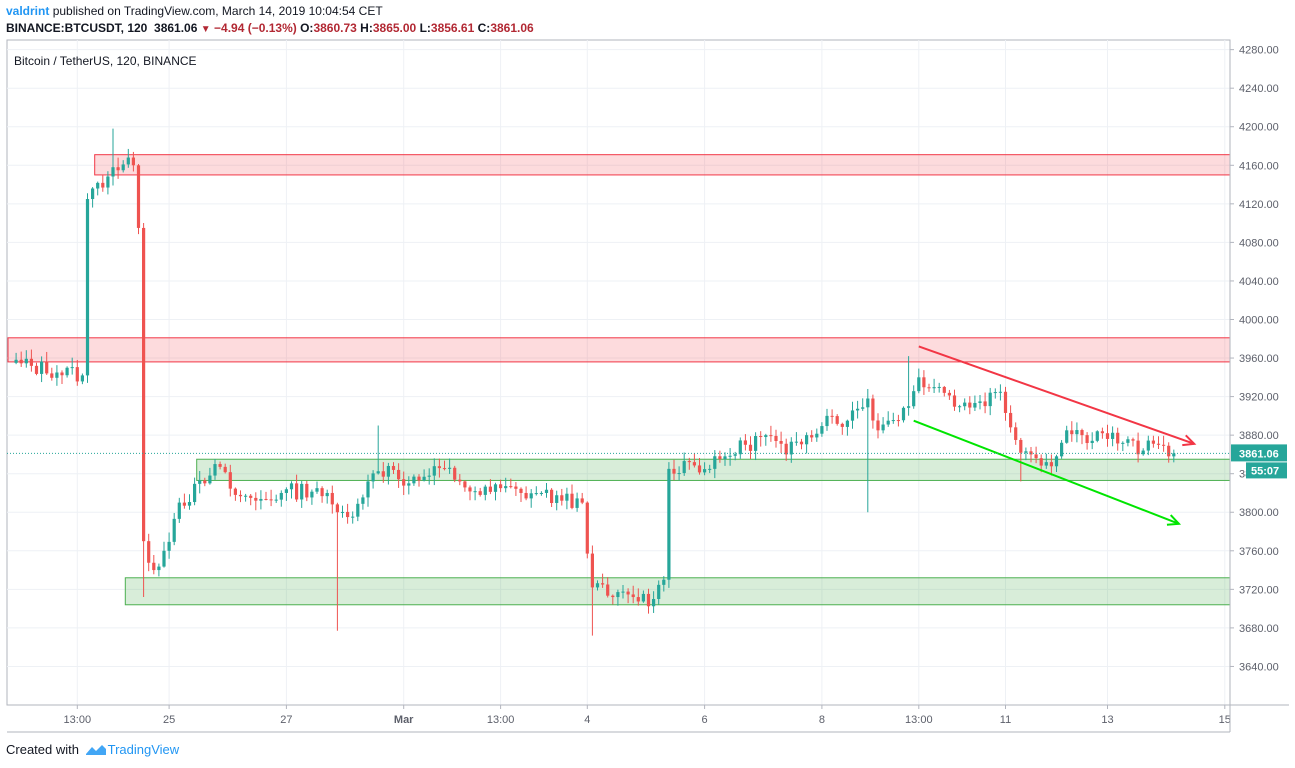  What do you see at coordinates (394, 28) in the screenshot?
I see `high-value: 3865.00` at bounding box center [394, 28].